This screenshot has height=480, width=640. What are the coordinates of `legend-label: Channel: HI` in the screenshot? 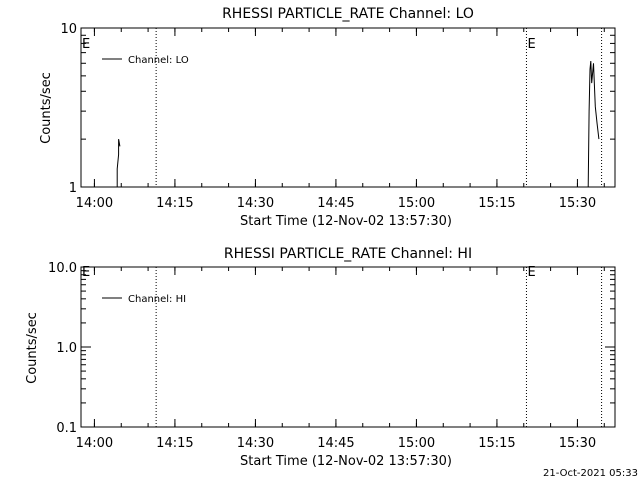 It's located at (157, 299).